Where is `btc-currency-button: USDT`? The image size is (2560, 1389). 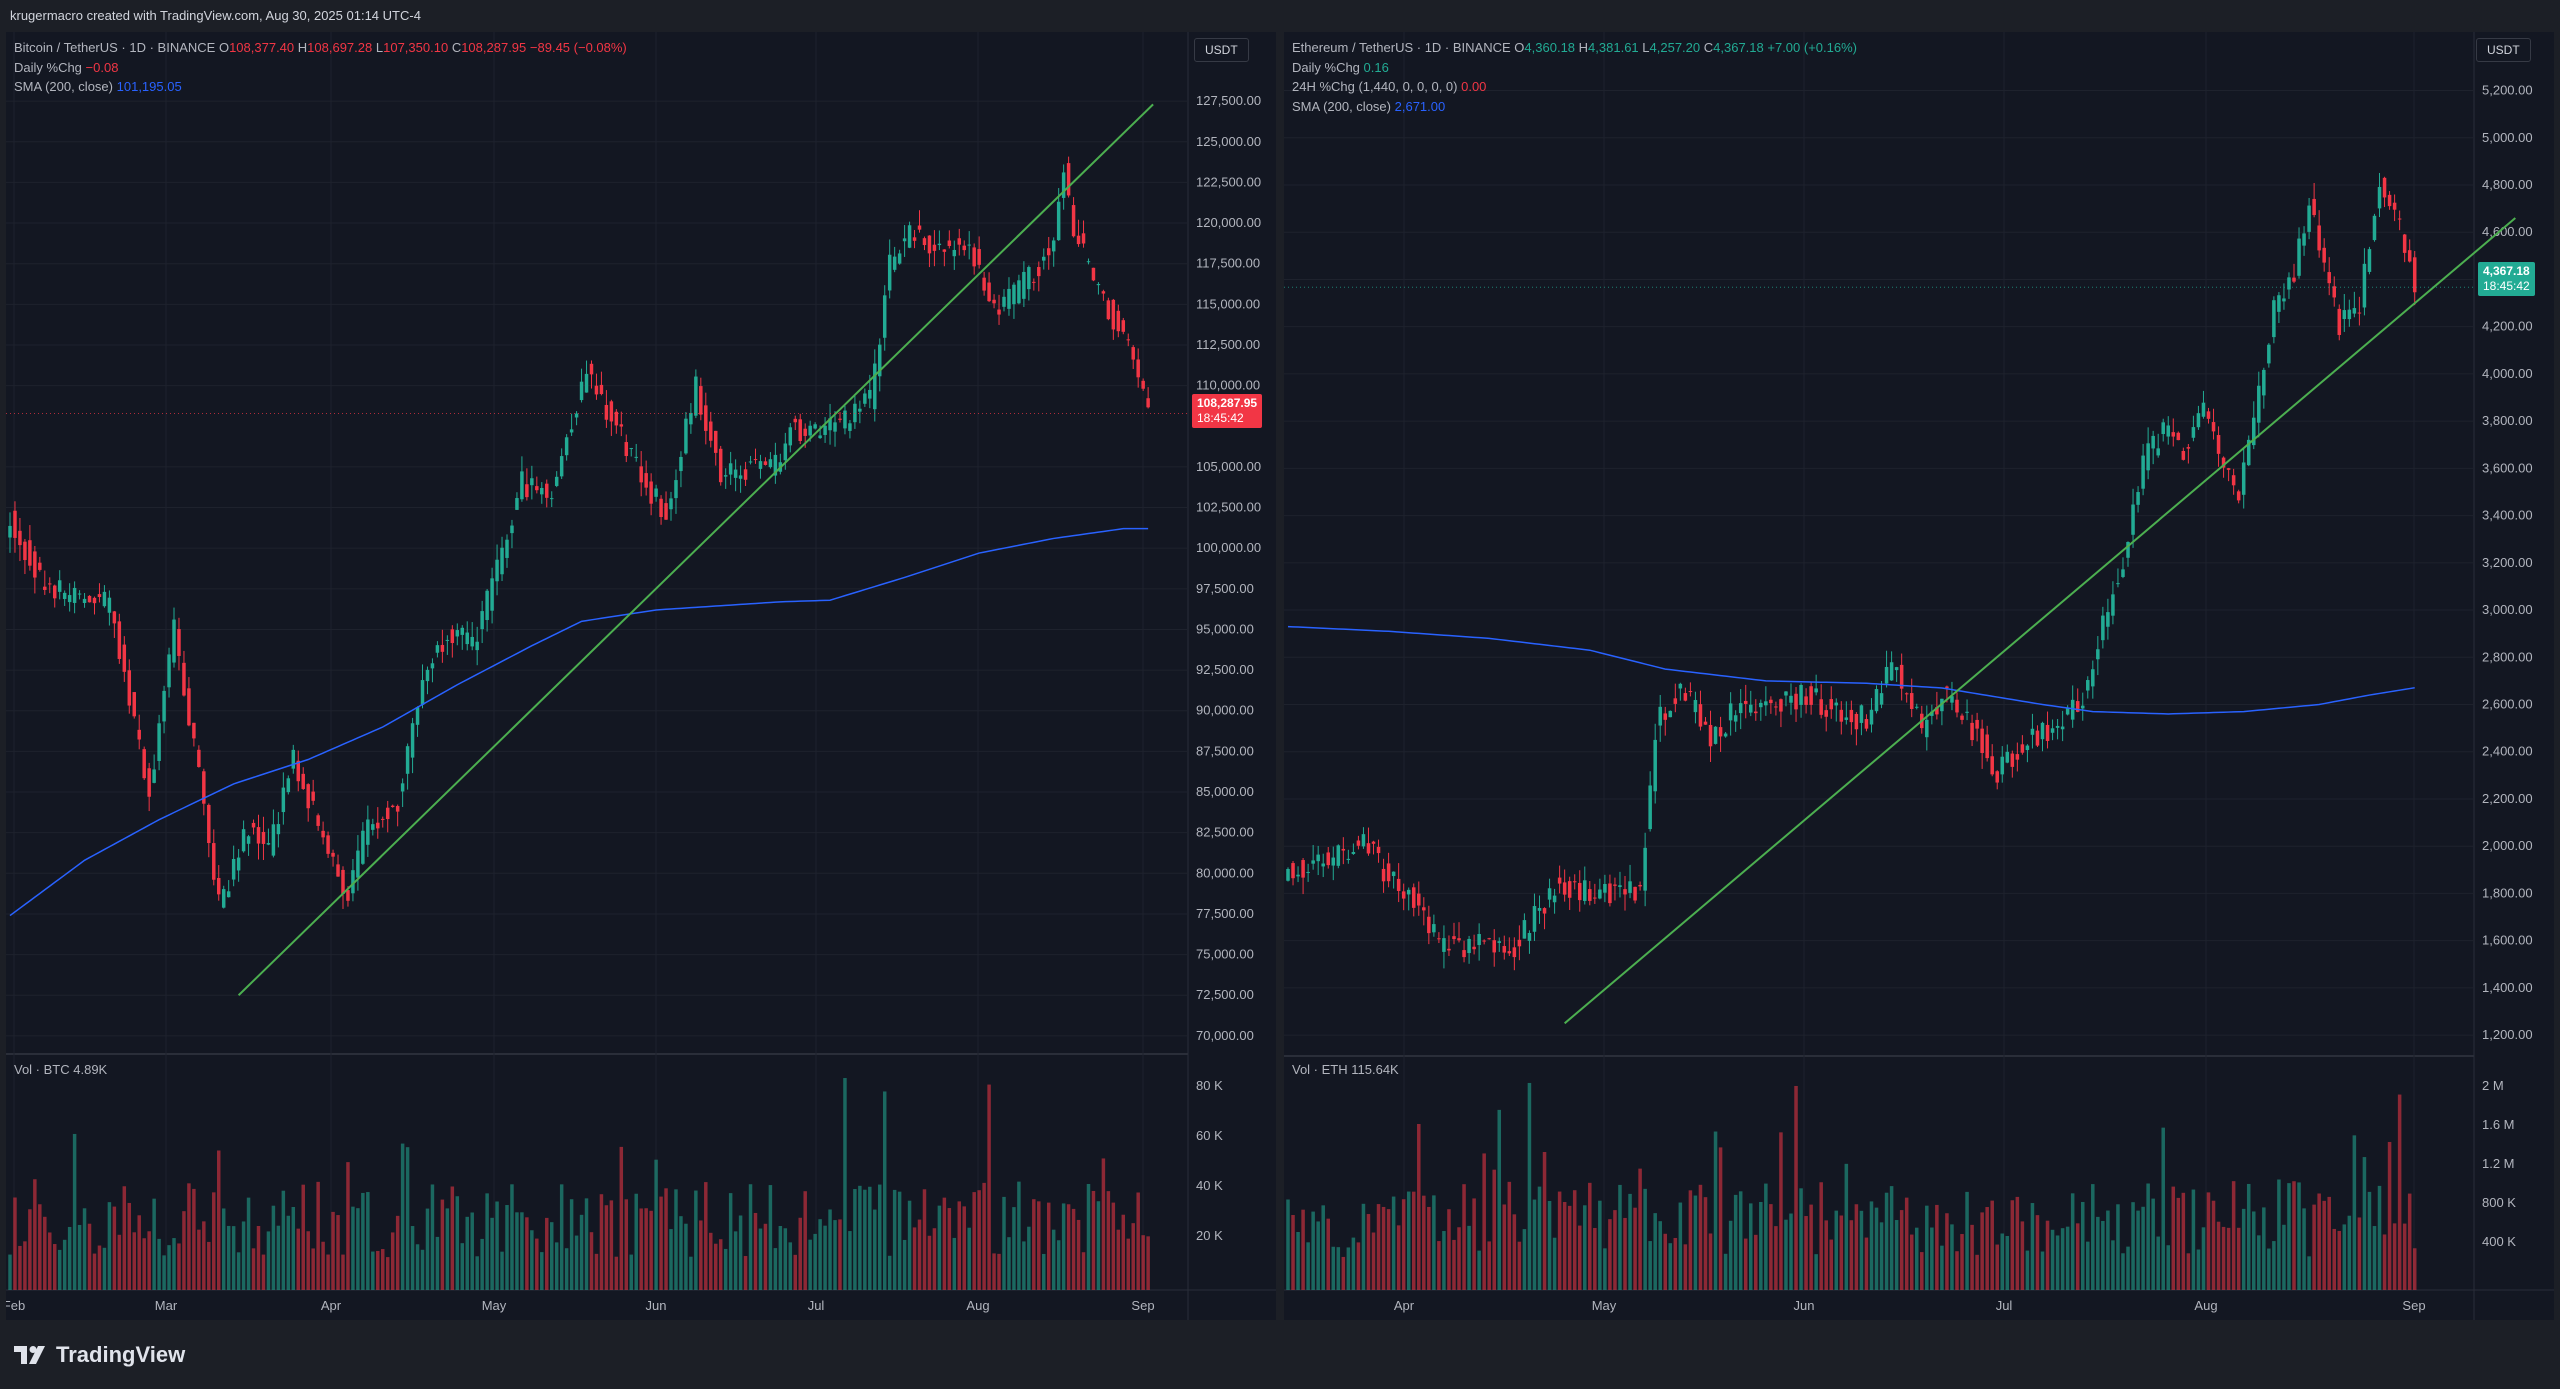
btc-currency-button: USDT is located at coordinates (1221, 50).